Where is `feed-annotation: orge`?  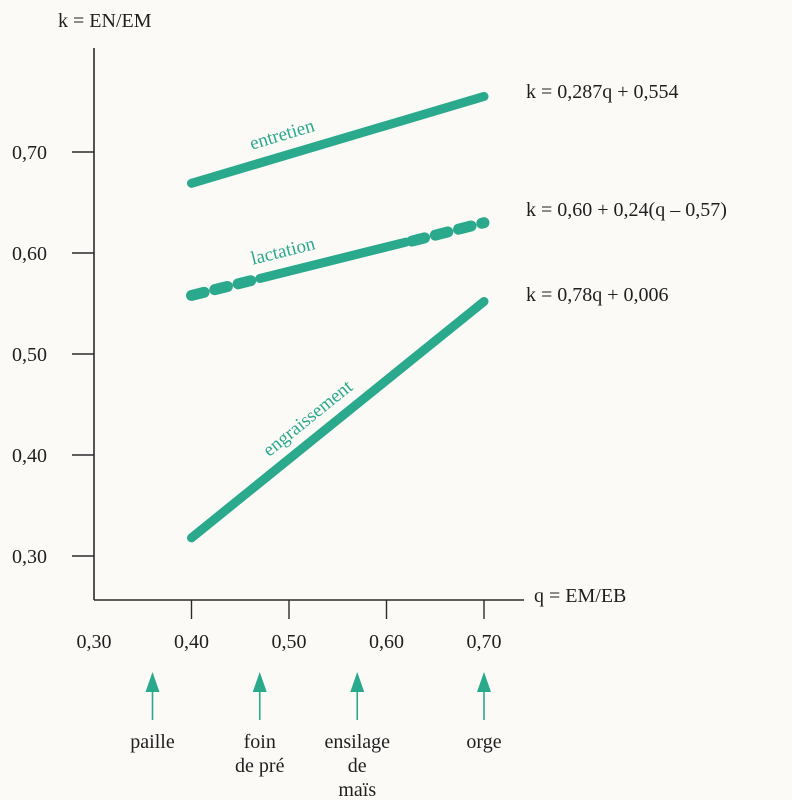 feed-annotation: orge is located at coordinates (484, 712).